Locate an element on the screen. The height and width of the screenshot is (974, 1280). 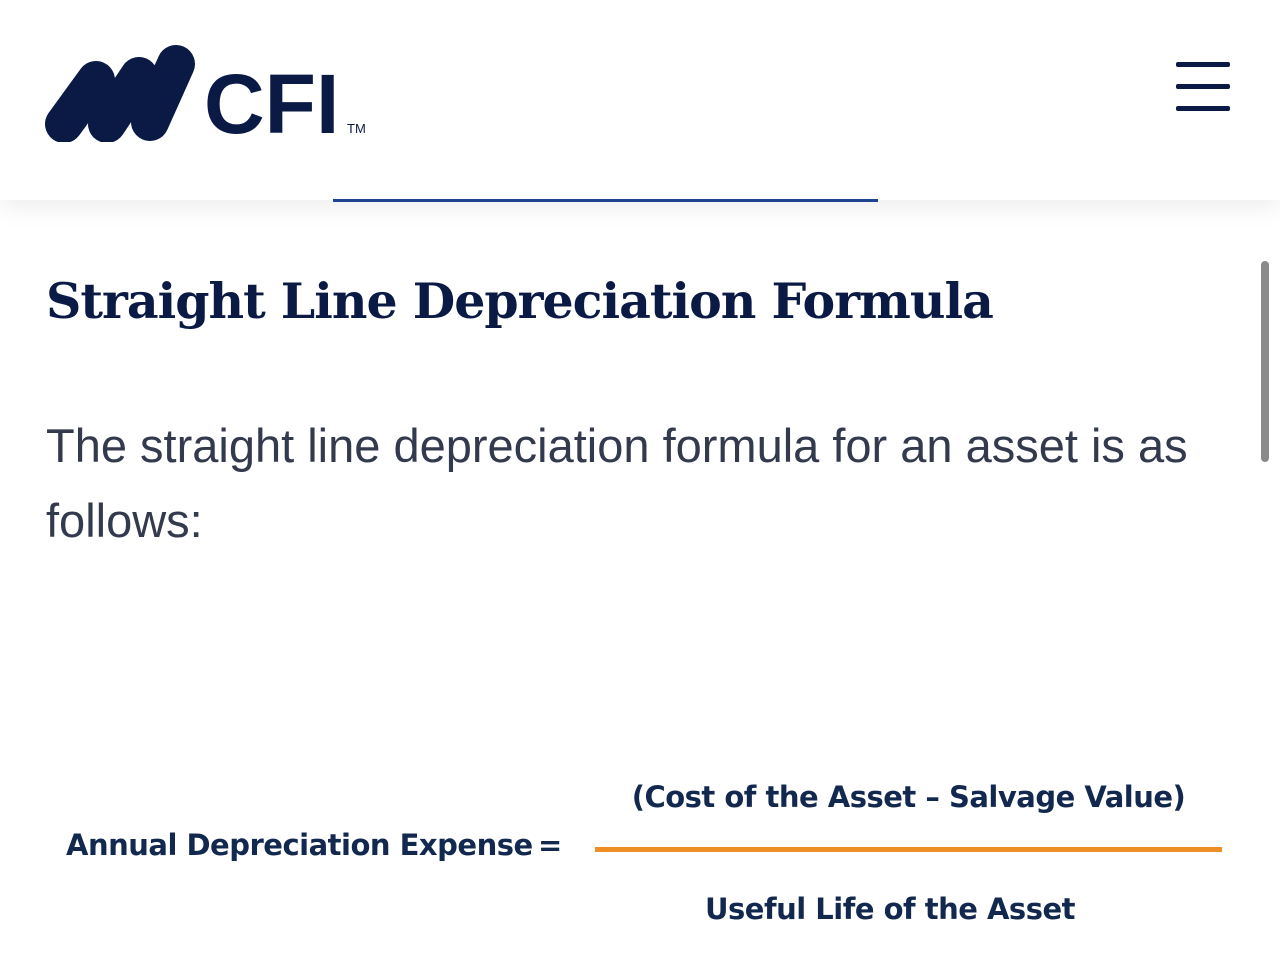
reading-progress-bar is located at coordinates (605, 200).